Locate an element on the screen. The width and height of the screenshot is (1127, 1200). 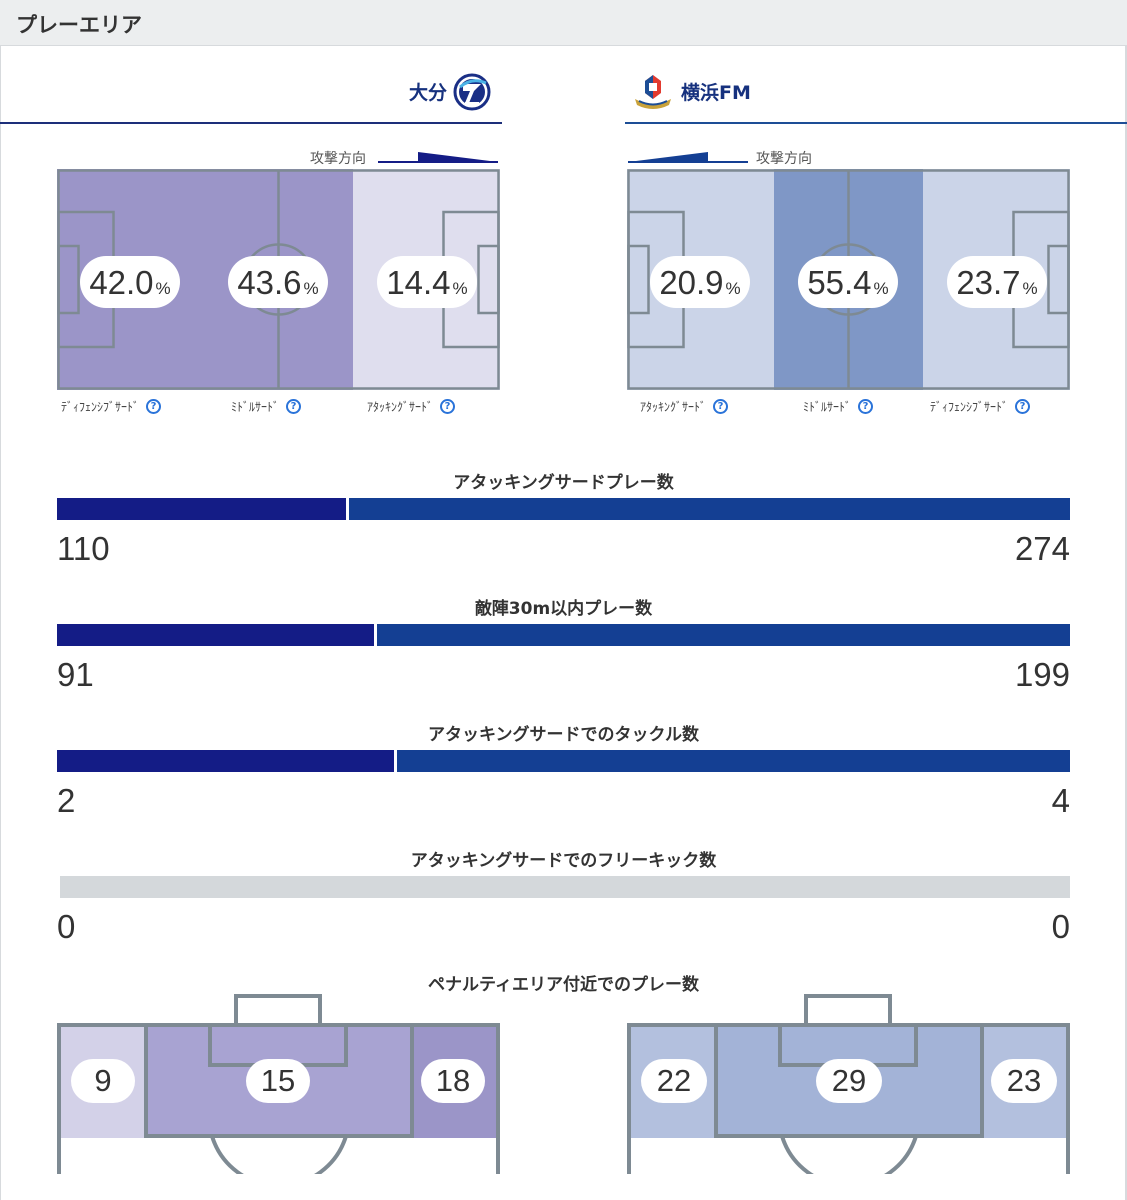
stat-bar-opponent-30m-plays is located at coordinates (563, 635).